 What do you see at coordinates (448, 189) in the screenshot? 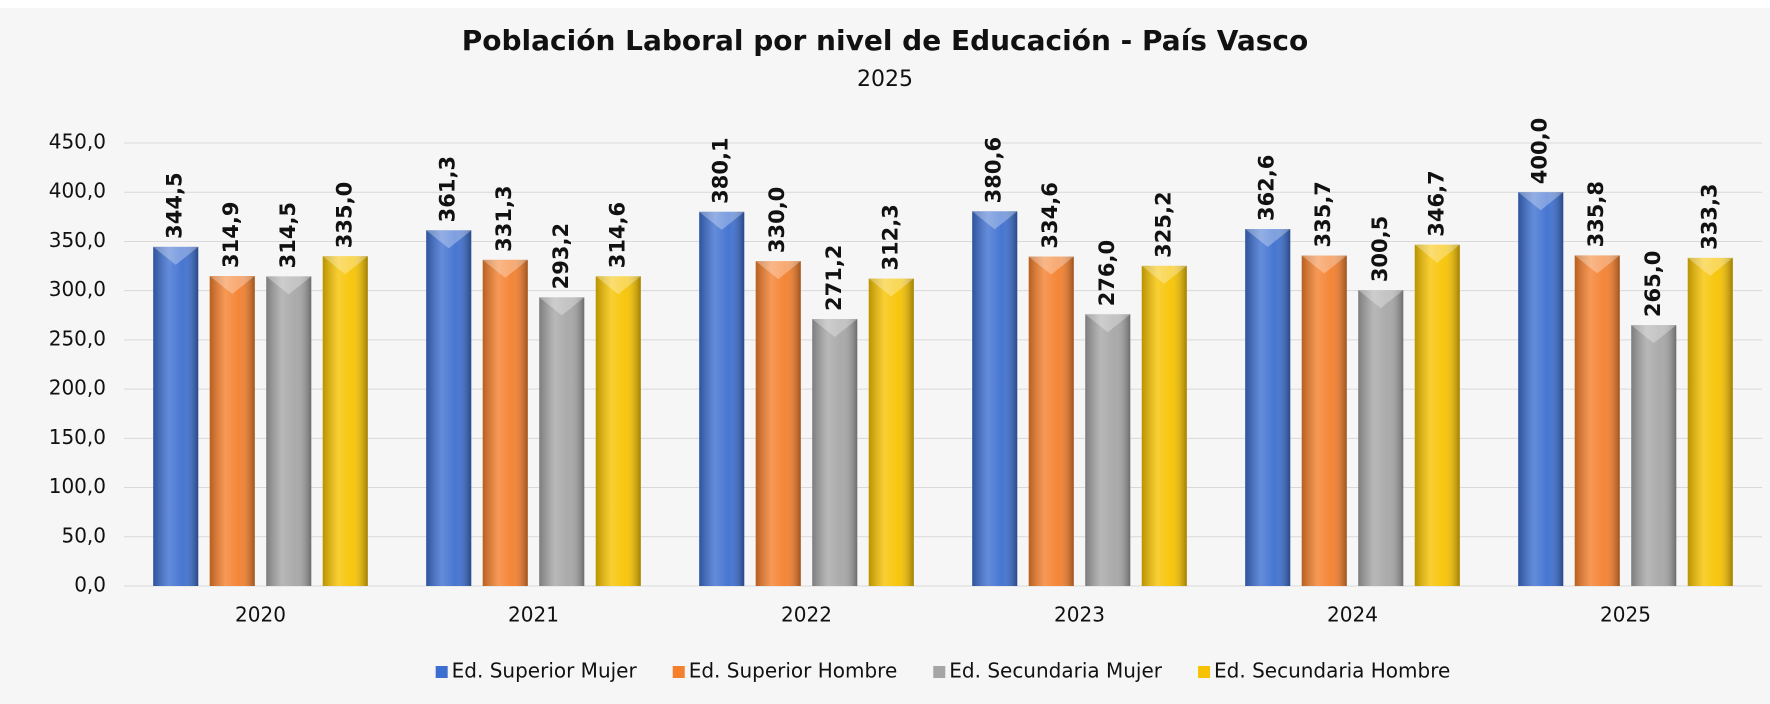
I see `value-label: 361,3` at bounding box center [448, 189].